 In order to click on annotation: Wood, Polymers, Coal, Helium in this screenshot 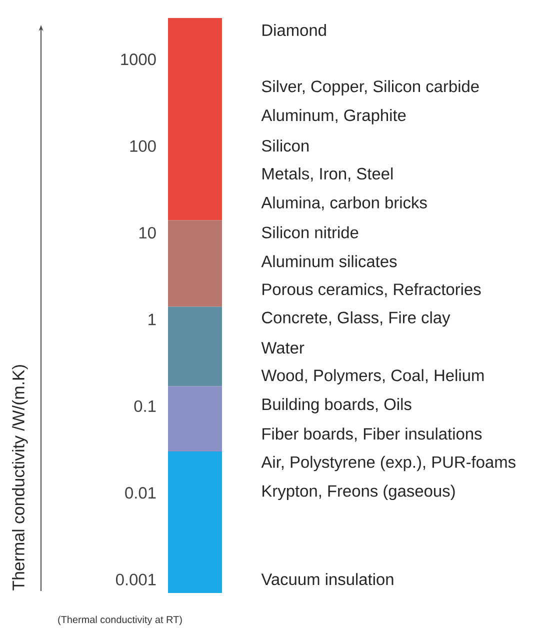, I will do `click(372, 376)`.